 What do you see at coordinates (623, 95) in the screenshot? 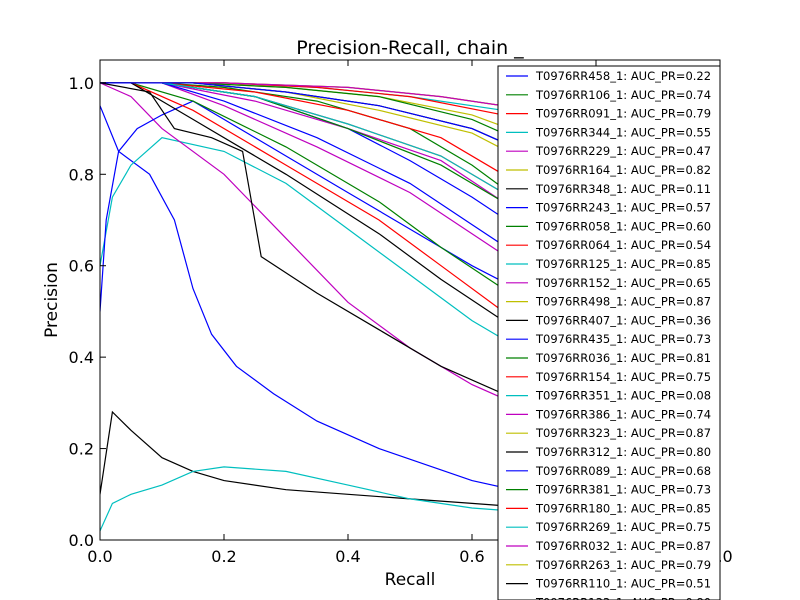
I see `legend-entry: T0976RR106_1: AUC_PR=0.74` at bounding box center [623, 95].